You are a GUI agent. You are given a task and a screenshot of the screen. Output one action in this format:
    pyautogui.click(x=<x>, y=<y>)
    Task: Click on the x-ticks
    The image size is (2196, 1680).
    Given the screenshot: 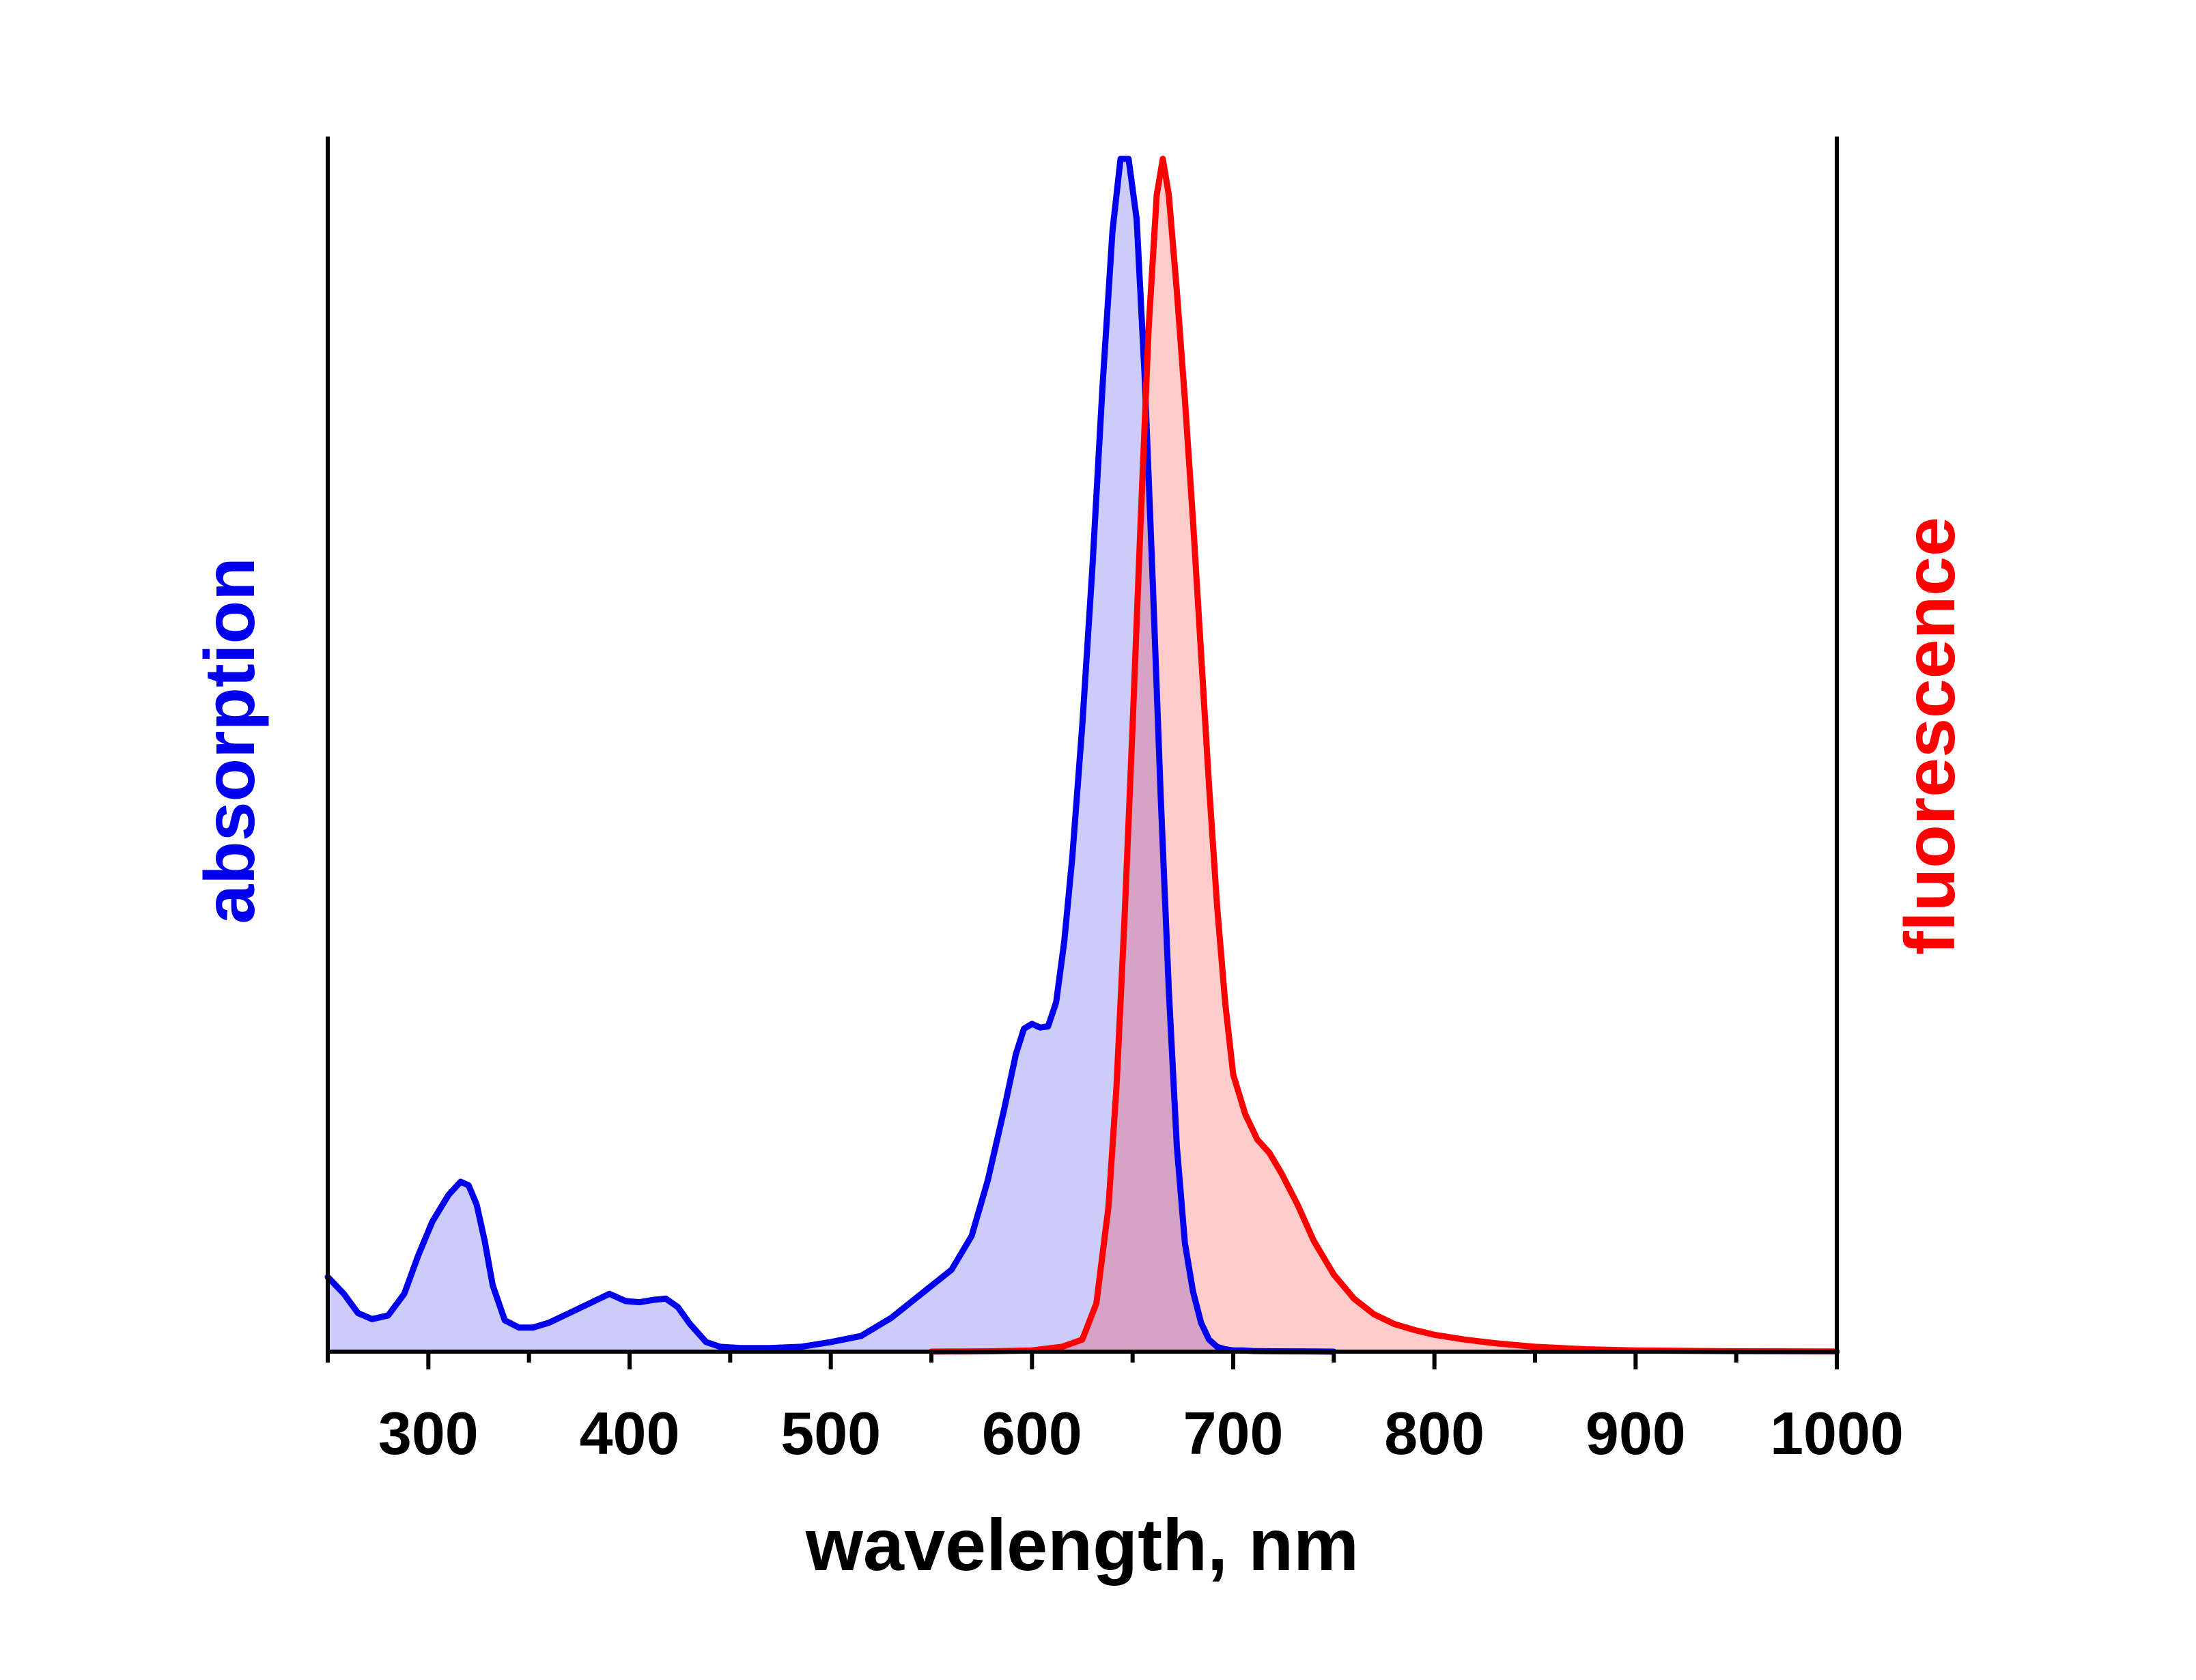 What is the action you would take?
    pyautogui.click(x=1082, y=1360)
    